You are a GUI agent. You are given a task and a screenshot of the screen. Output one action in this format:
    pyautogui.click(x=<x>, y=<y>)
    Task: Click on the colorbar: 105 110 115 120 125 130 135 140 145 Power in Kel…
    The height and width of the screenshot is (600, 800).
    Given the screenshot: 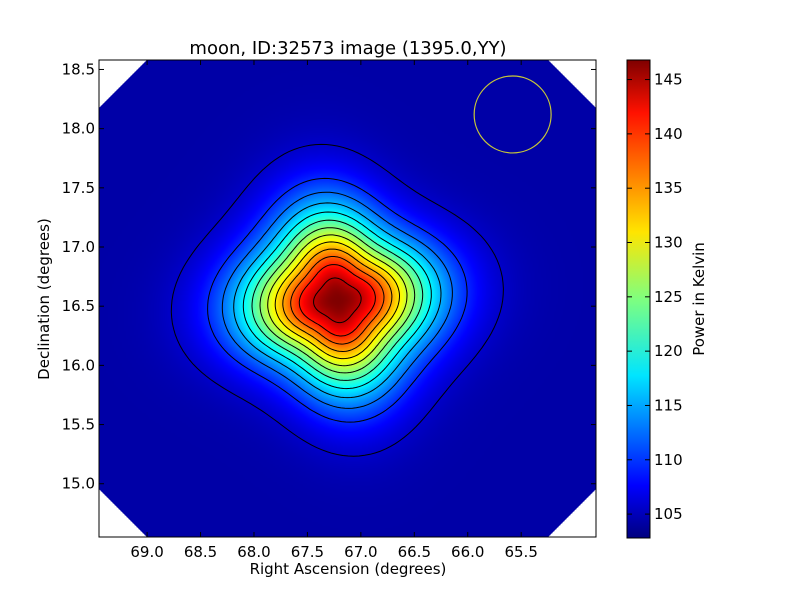 What is the action you would take?
    pyautogui.click(x=667, y=299)
    